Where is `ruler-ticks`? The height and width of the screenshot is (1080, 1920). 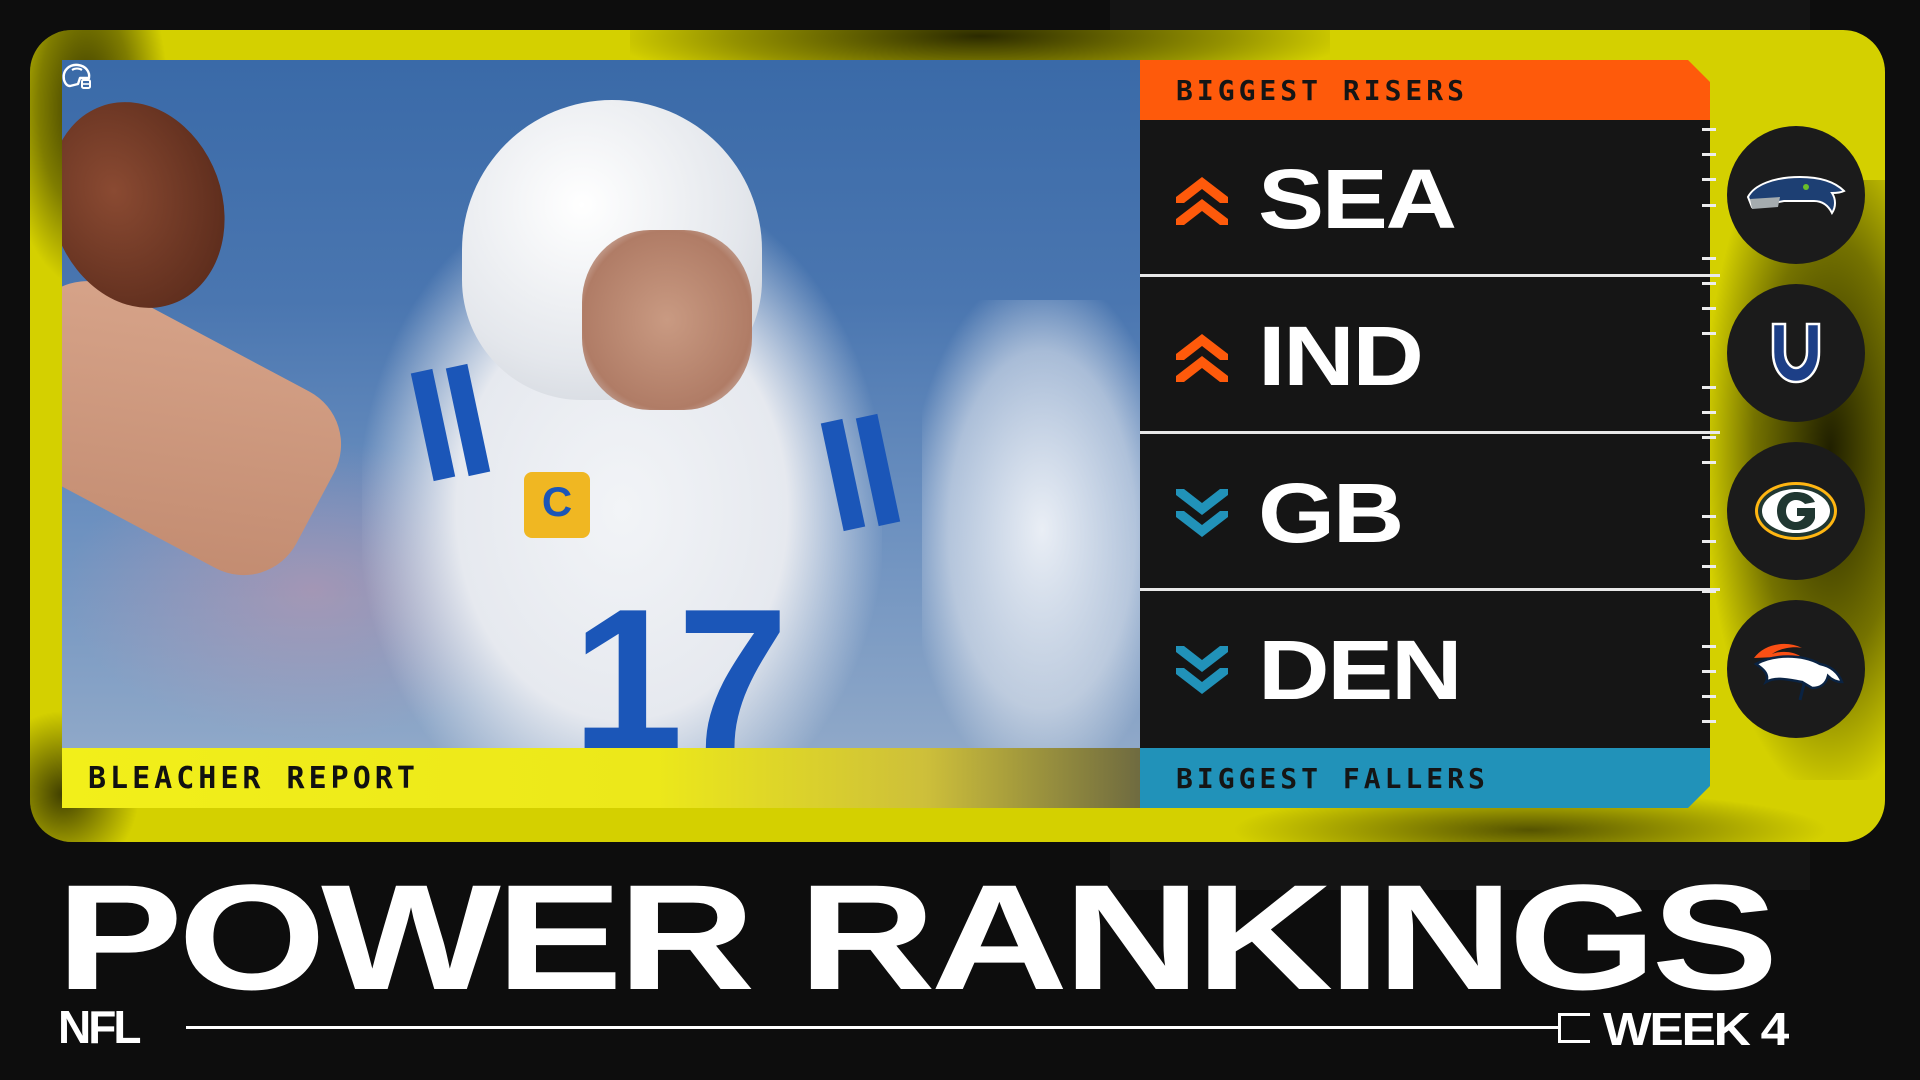
ruler-ticks is located at coordinates (1709, 434).